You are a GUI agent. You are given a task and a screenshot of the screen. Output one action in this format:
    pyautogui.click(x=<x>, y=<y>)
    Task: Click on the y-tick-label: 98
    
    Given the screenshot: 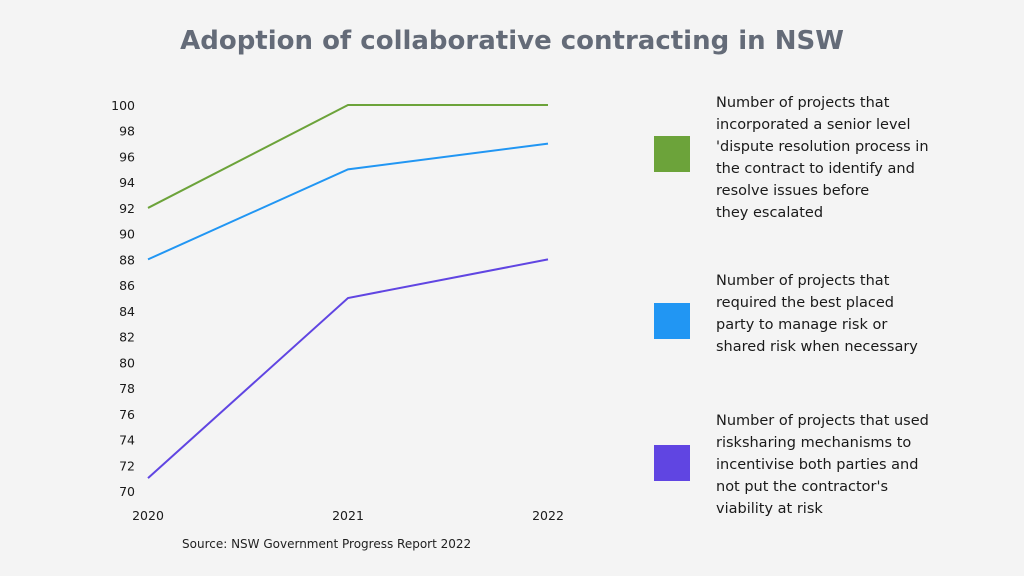 What is the action you would take?
    pyautogui.click(x=127, y=131)
    